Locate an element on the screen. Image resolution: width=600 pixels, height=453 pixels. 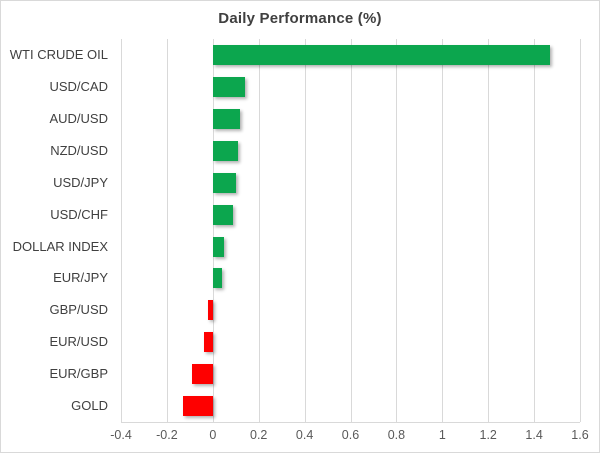
bar-wti-crude-oil is located at coordinates (381, 55).